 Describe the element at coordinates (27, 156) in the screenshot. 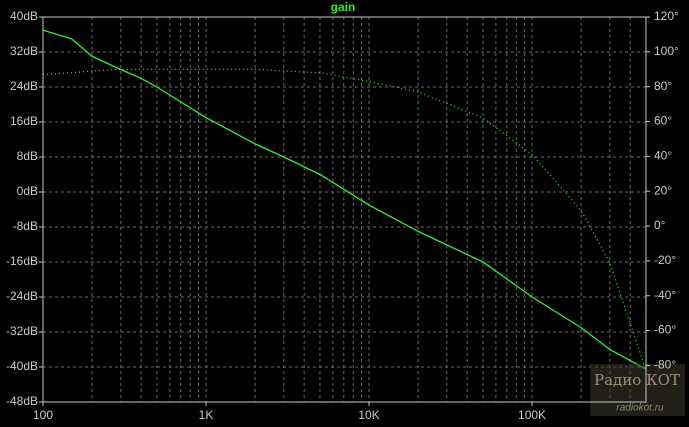

I see `y-tick-label: 8dB` at that location.